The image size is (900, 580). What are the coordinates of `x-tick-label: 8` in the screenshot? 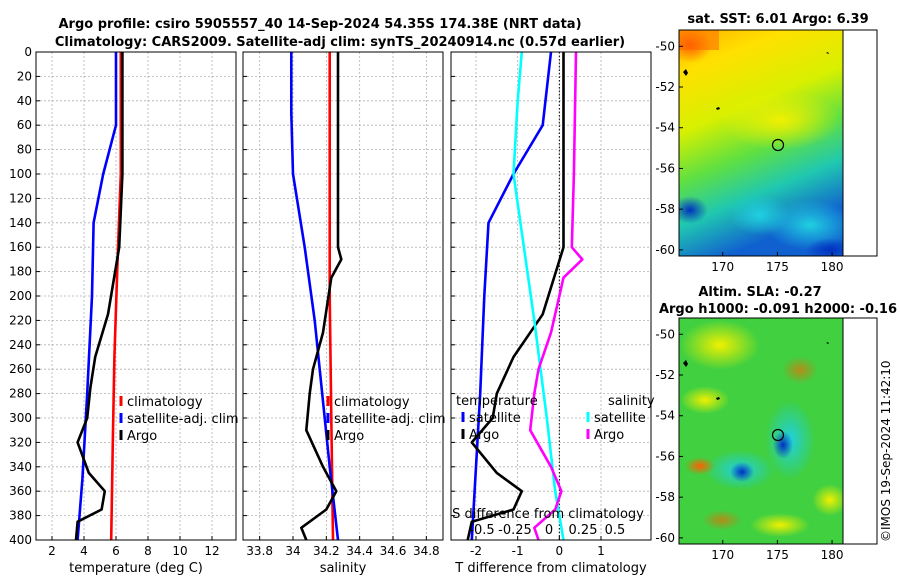 It's located at (148, 551).